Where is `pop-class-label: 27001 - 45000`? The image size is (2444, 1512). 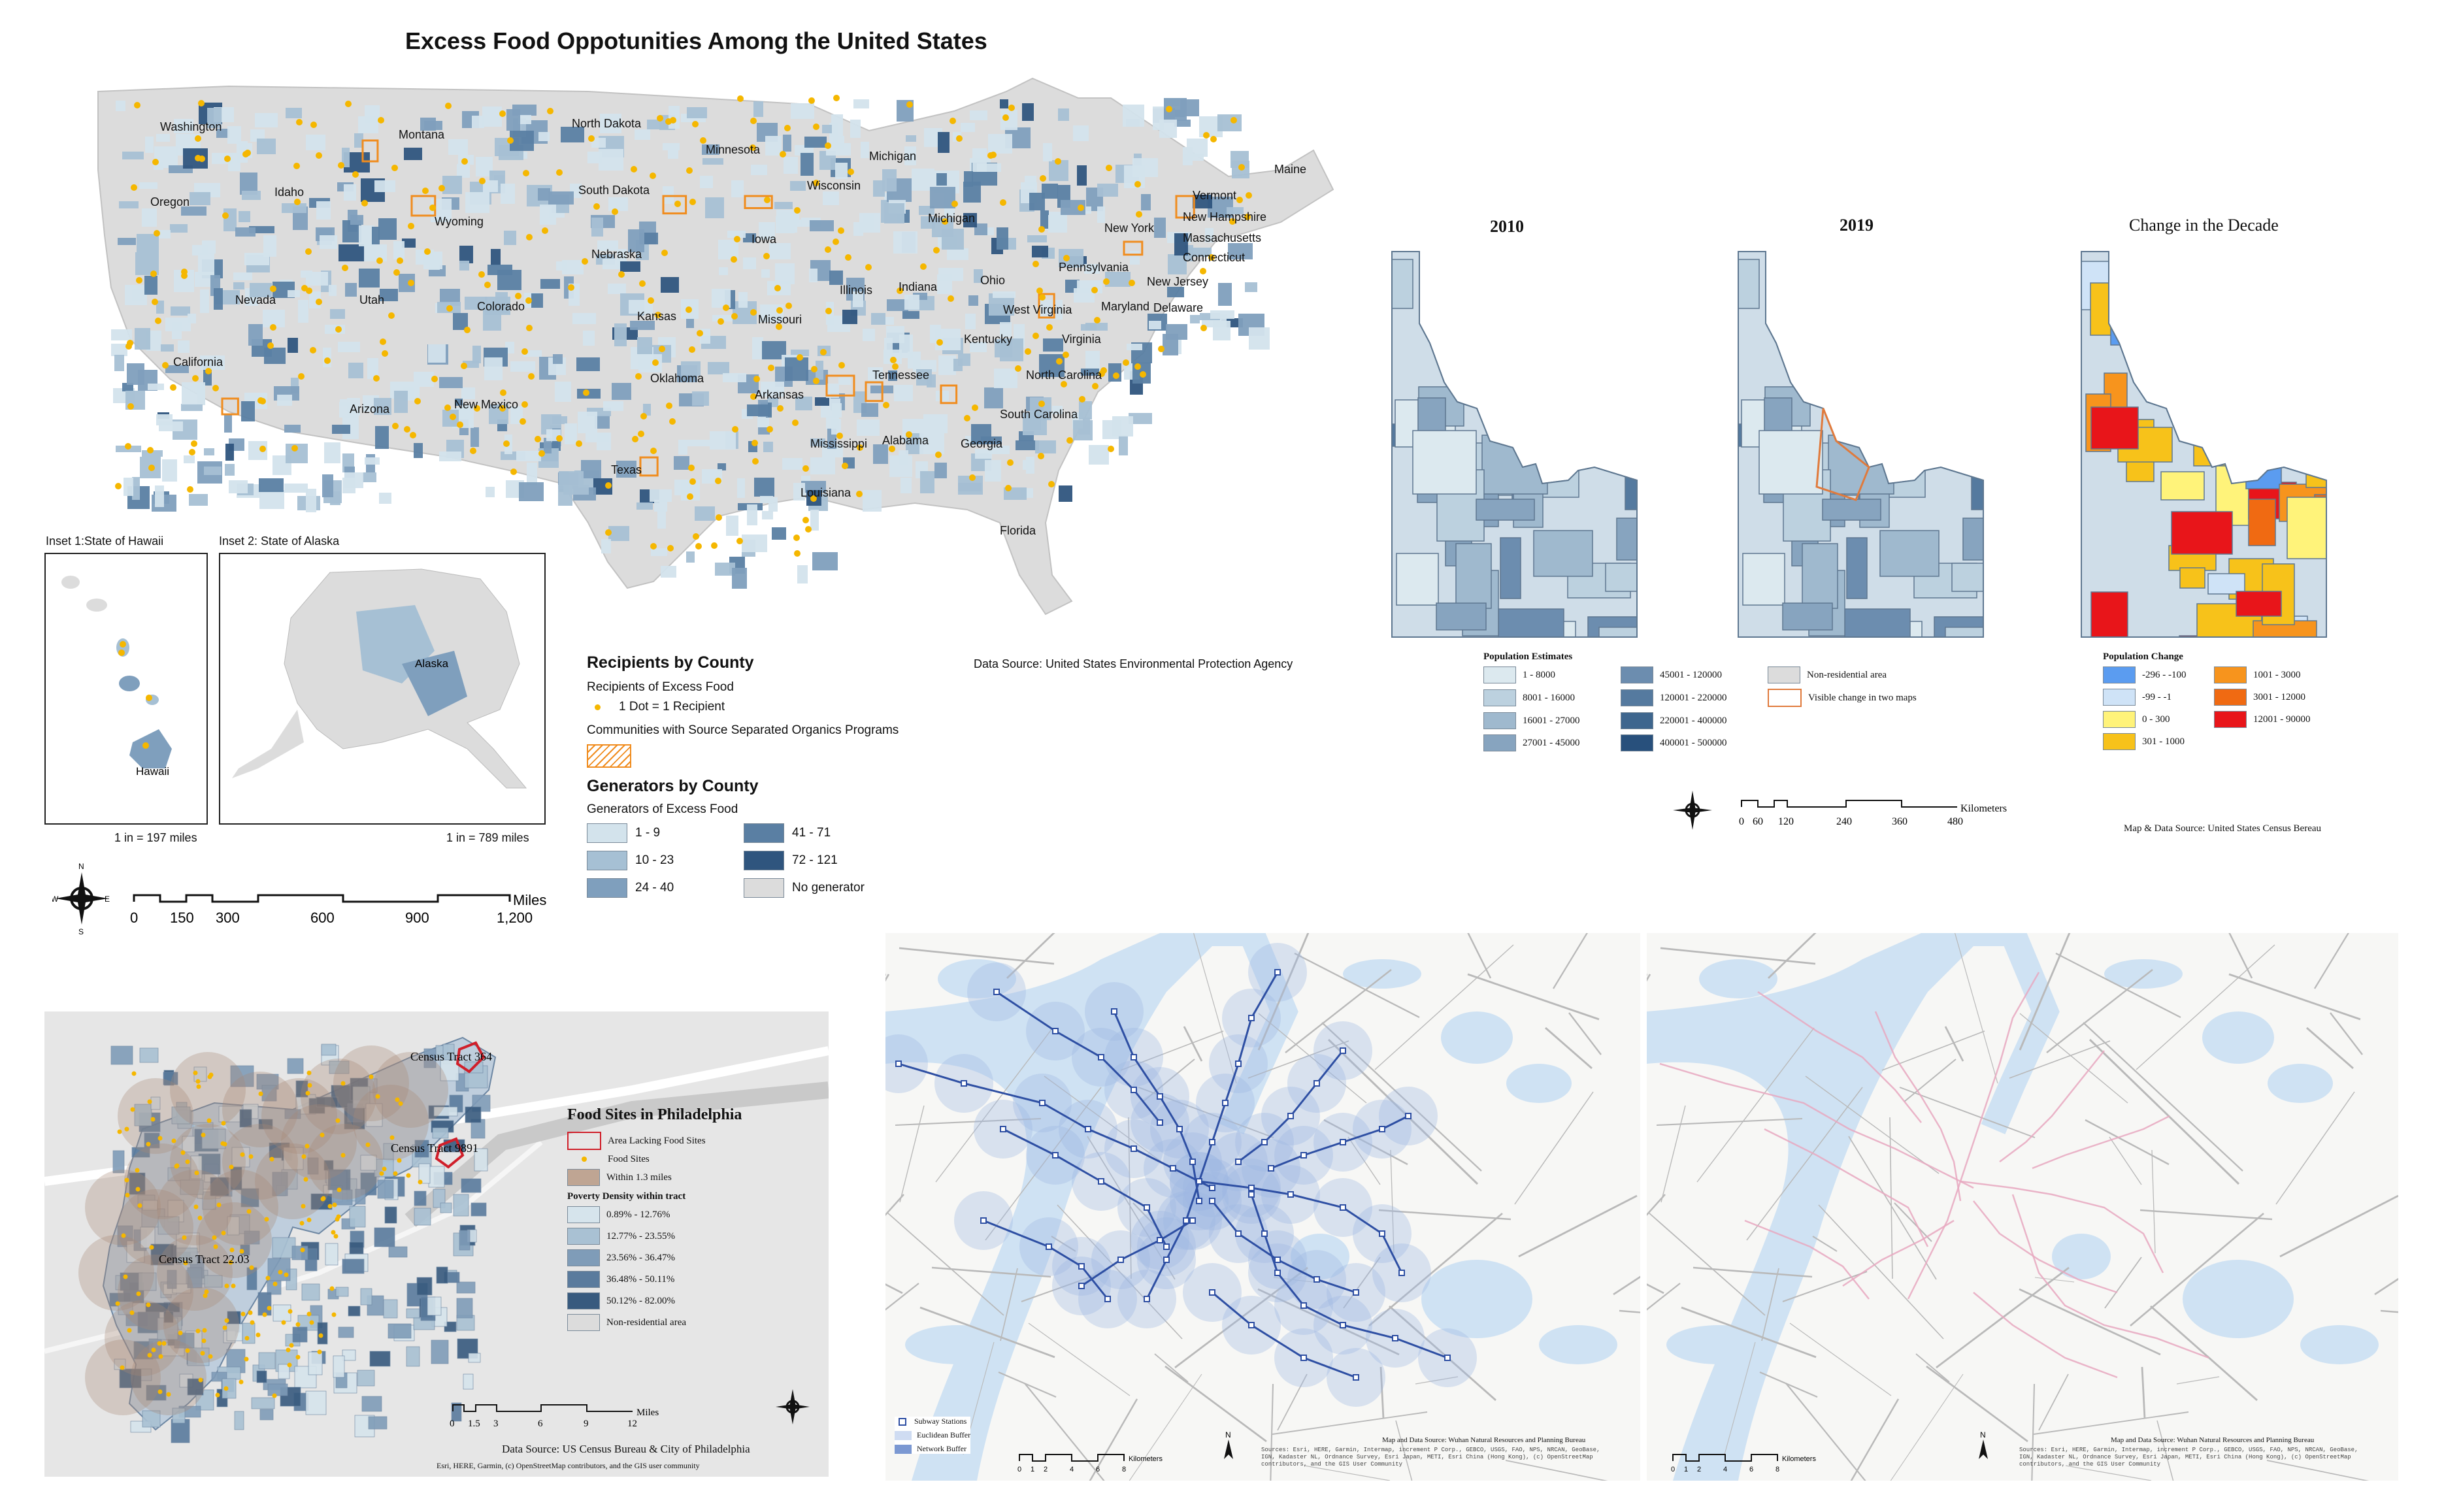 pop-class-label: 27001 - 45000 is located at coordinates (1551, 742).